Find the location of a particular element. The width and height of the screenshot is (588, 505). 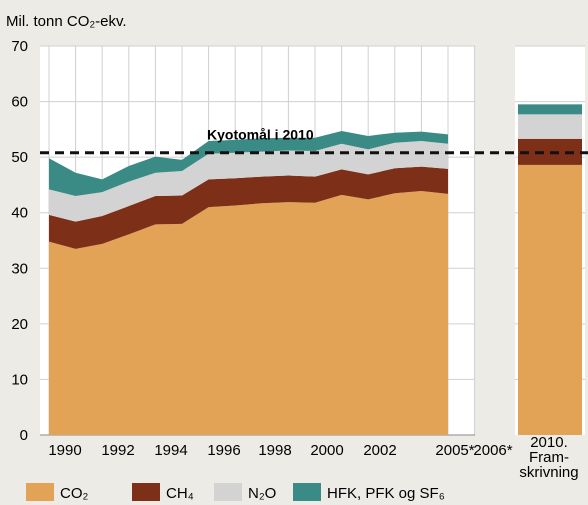

projection-segment-co2 is located at coordinates (550, 299).